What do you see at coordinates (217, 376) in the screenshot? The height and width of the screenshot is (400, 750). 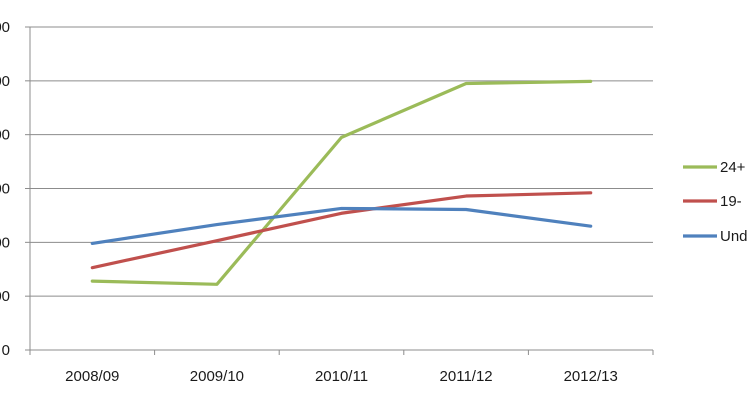 I see `x-tick-label: 2009/10` at bounding box center [217, 376].